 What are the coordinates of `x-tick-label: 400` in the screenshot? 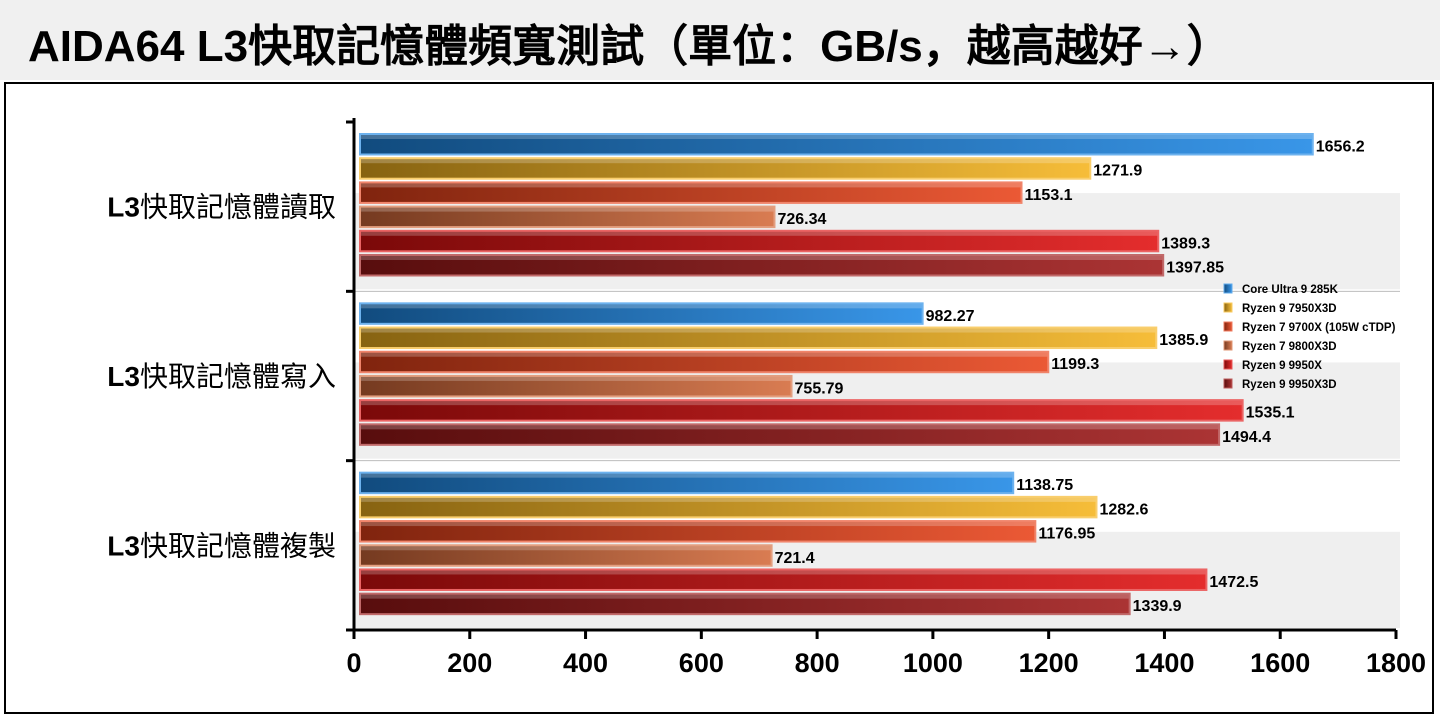 It's located at (585, 663).